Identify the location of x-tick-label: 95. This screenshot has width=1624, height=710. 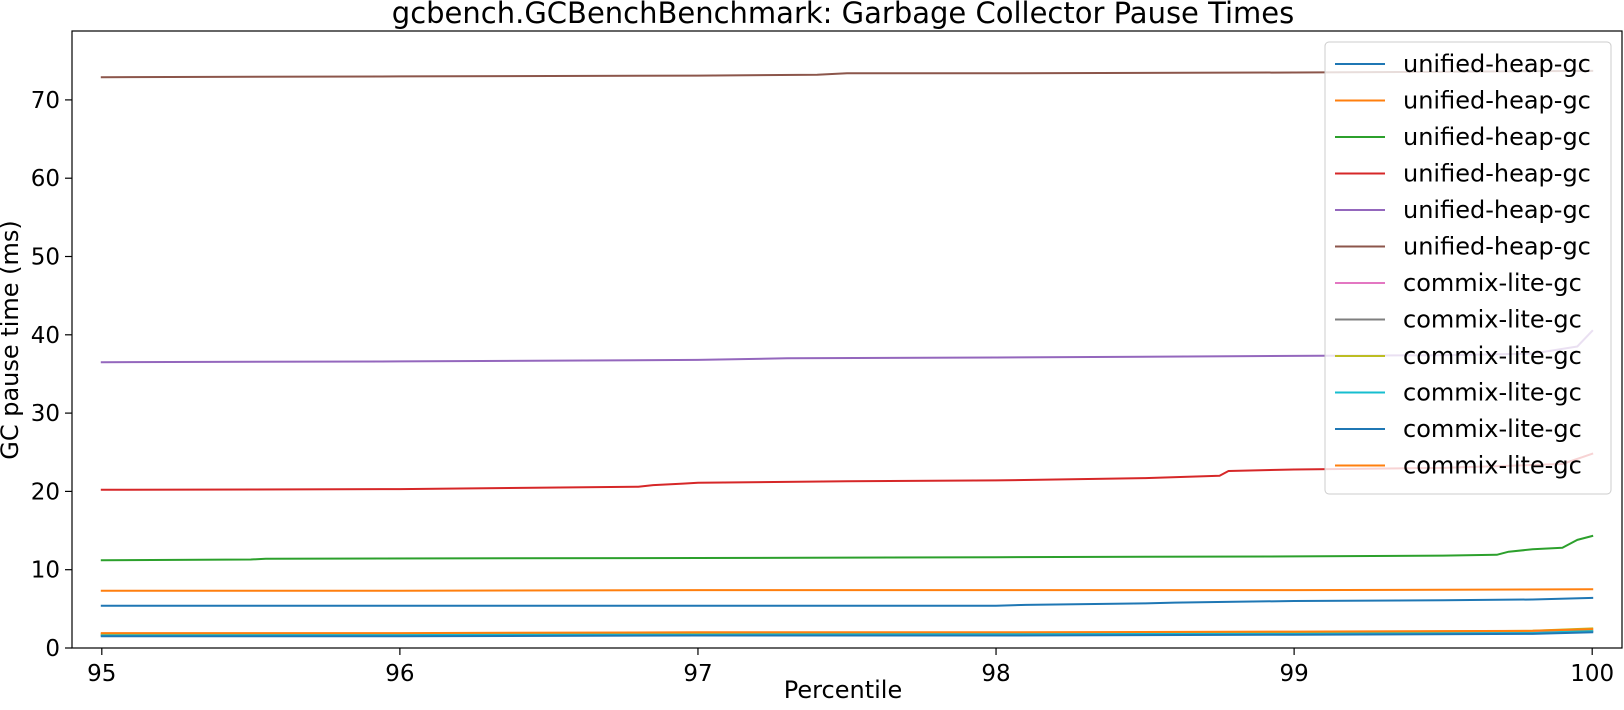
(101, 674).